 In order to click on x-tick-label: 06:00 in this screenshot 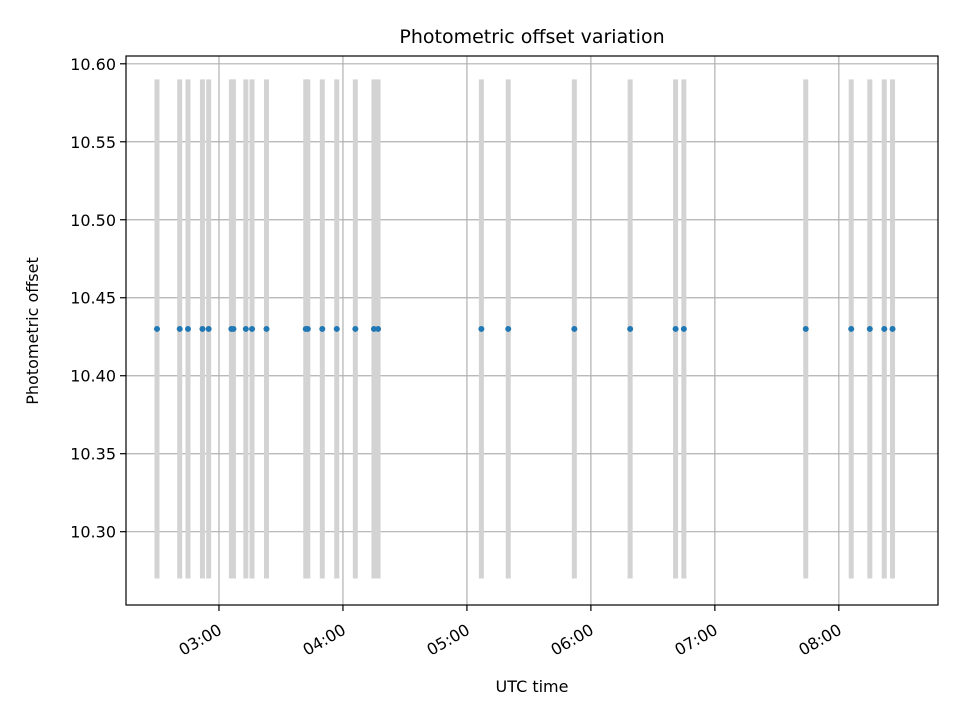, I will do `click(571, 640)`.